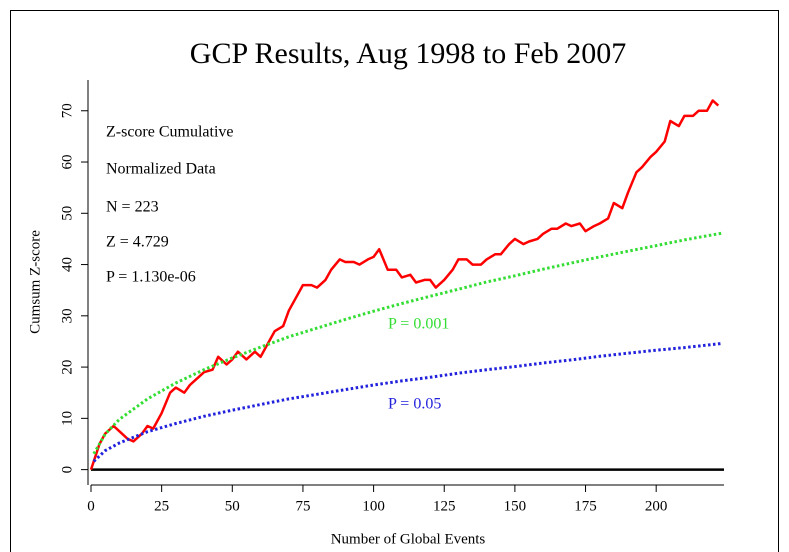 The width and height of the screenshot is (789, 552). Describe the element at coordinates (444, 506) in the screenshot. I see `x-tick-label: 125` at that location.